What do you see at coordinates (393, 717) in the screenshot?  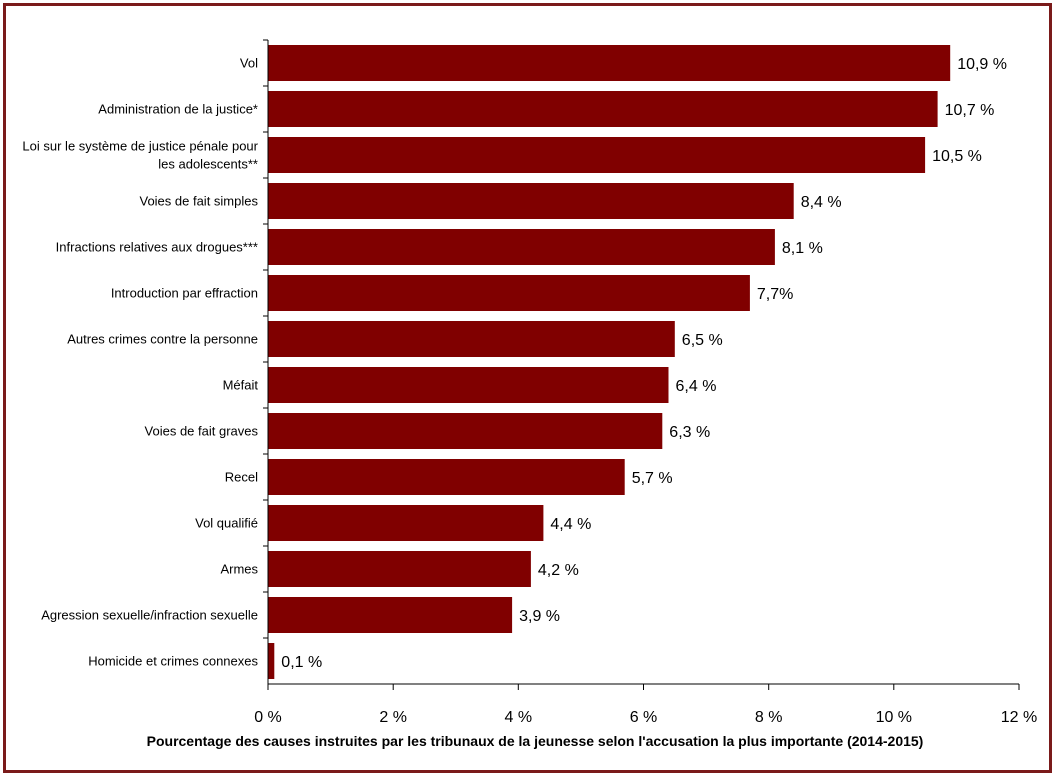 I see `x-tick-label-1: 2 %` at bounding box center [393, 717].